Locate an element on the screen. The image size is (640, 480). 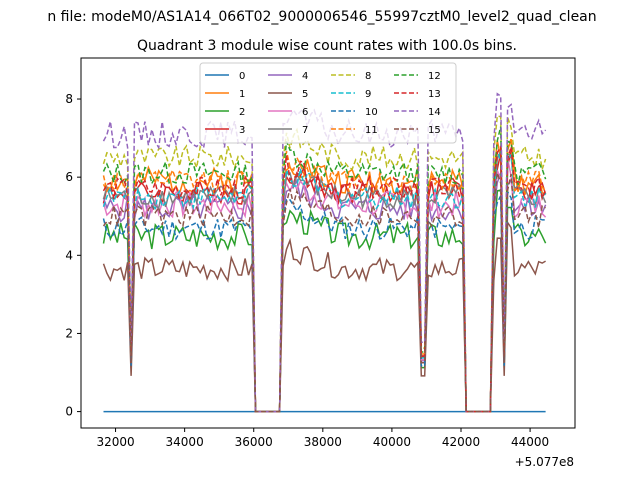
legend-label-13: 13 is located at coordinates (434, 94).